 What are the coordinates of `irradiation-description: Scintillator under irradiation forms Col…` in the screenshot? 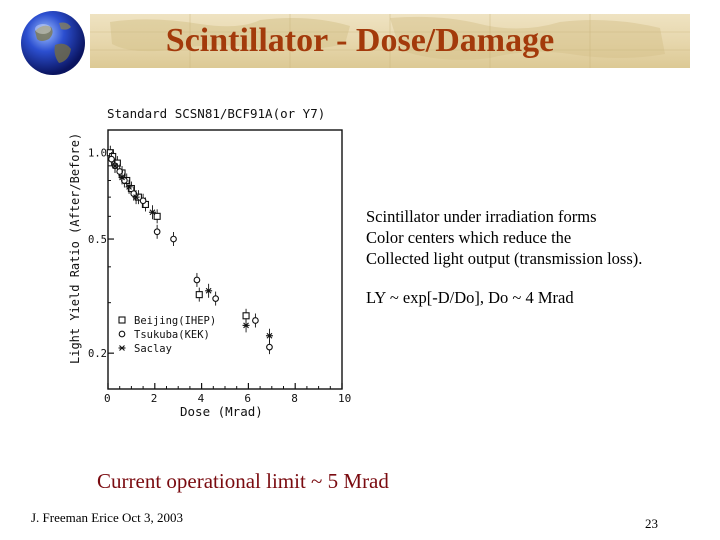 It's located at (538, 237).